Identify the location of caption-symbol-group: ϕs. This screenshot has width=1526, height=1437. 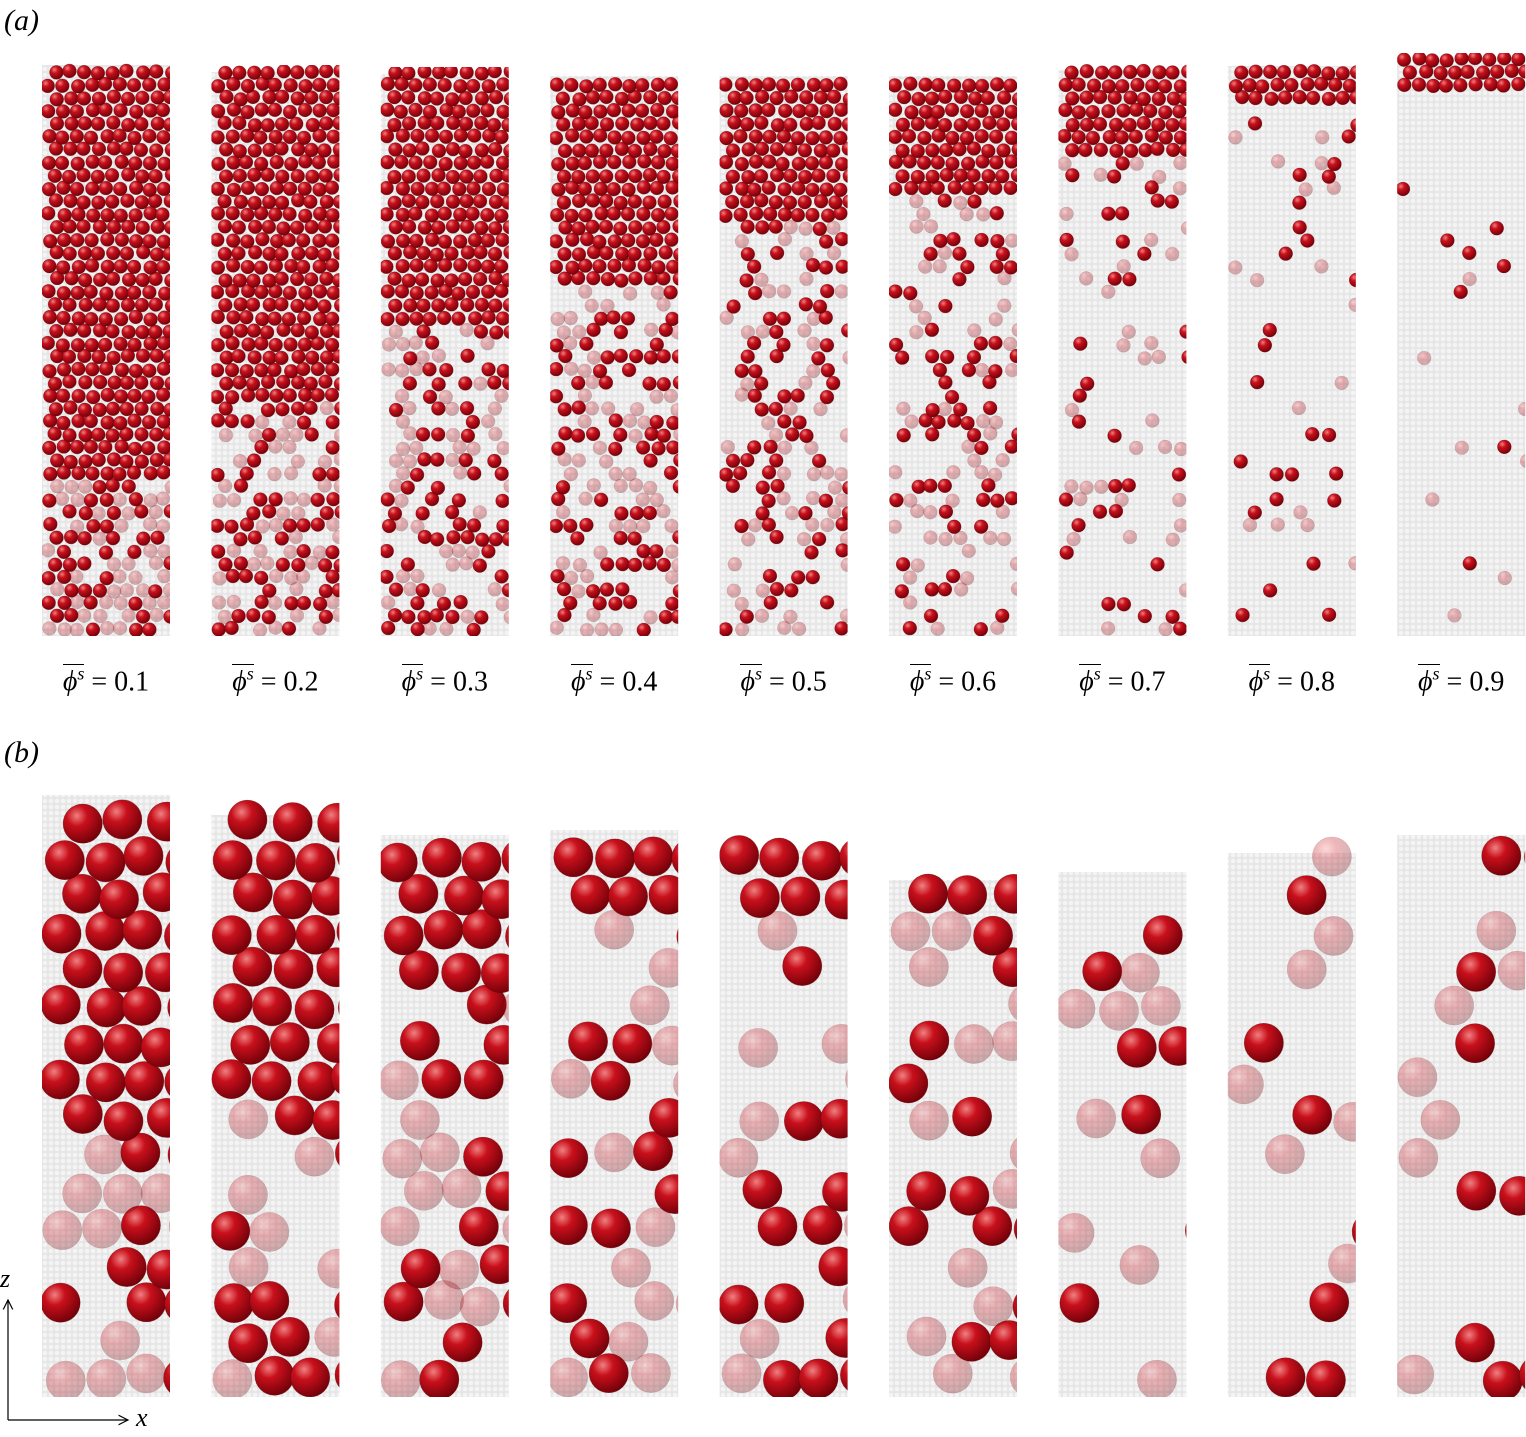
(73, 681).